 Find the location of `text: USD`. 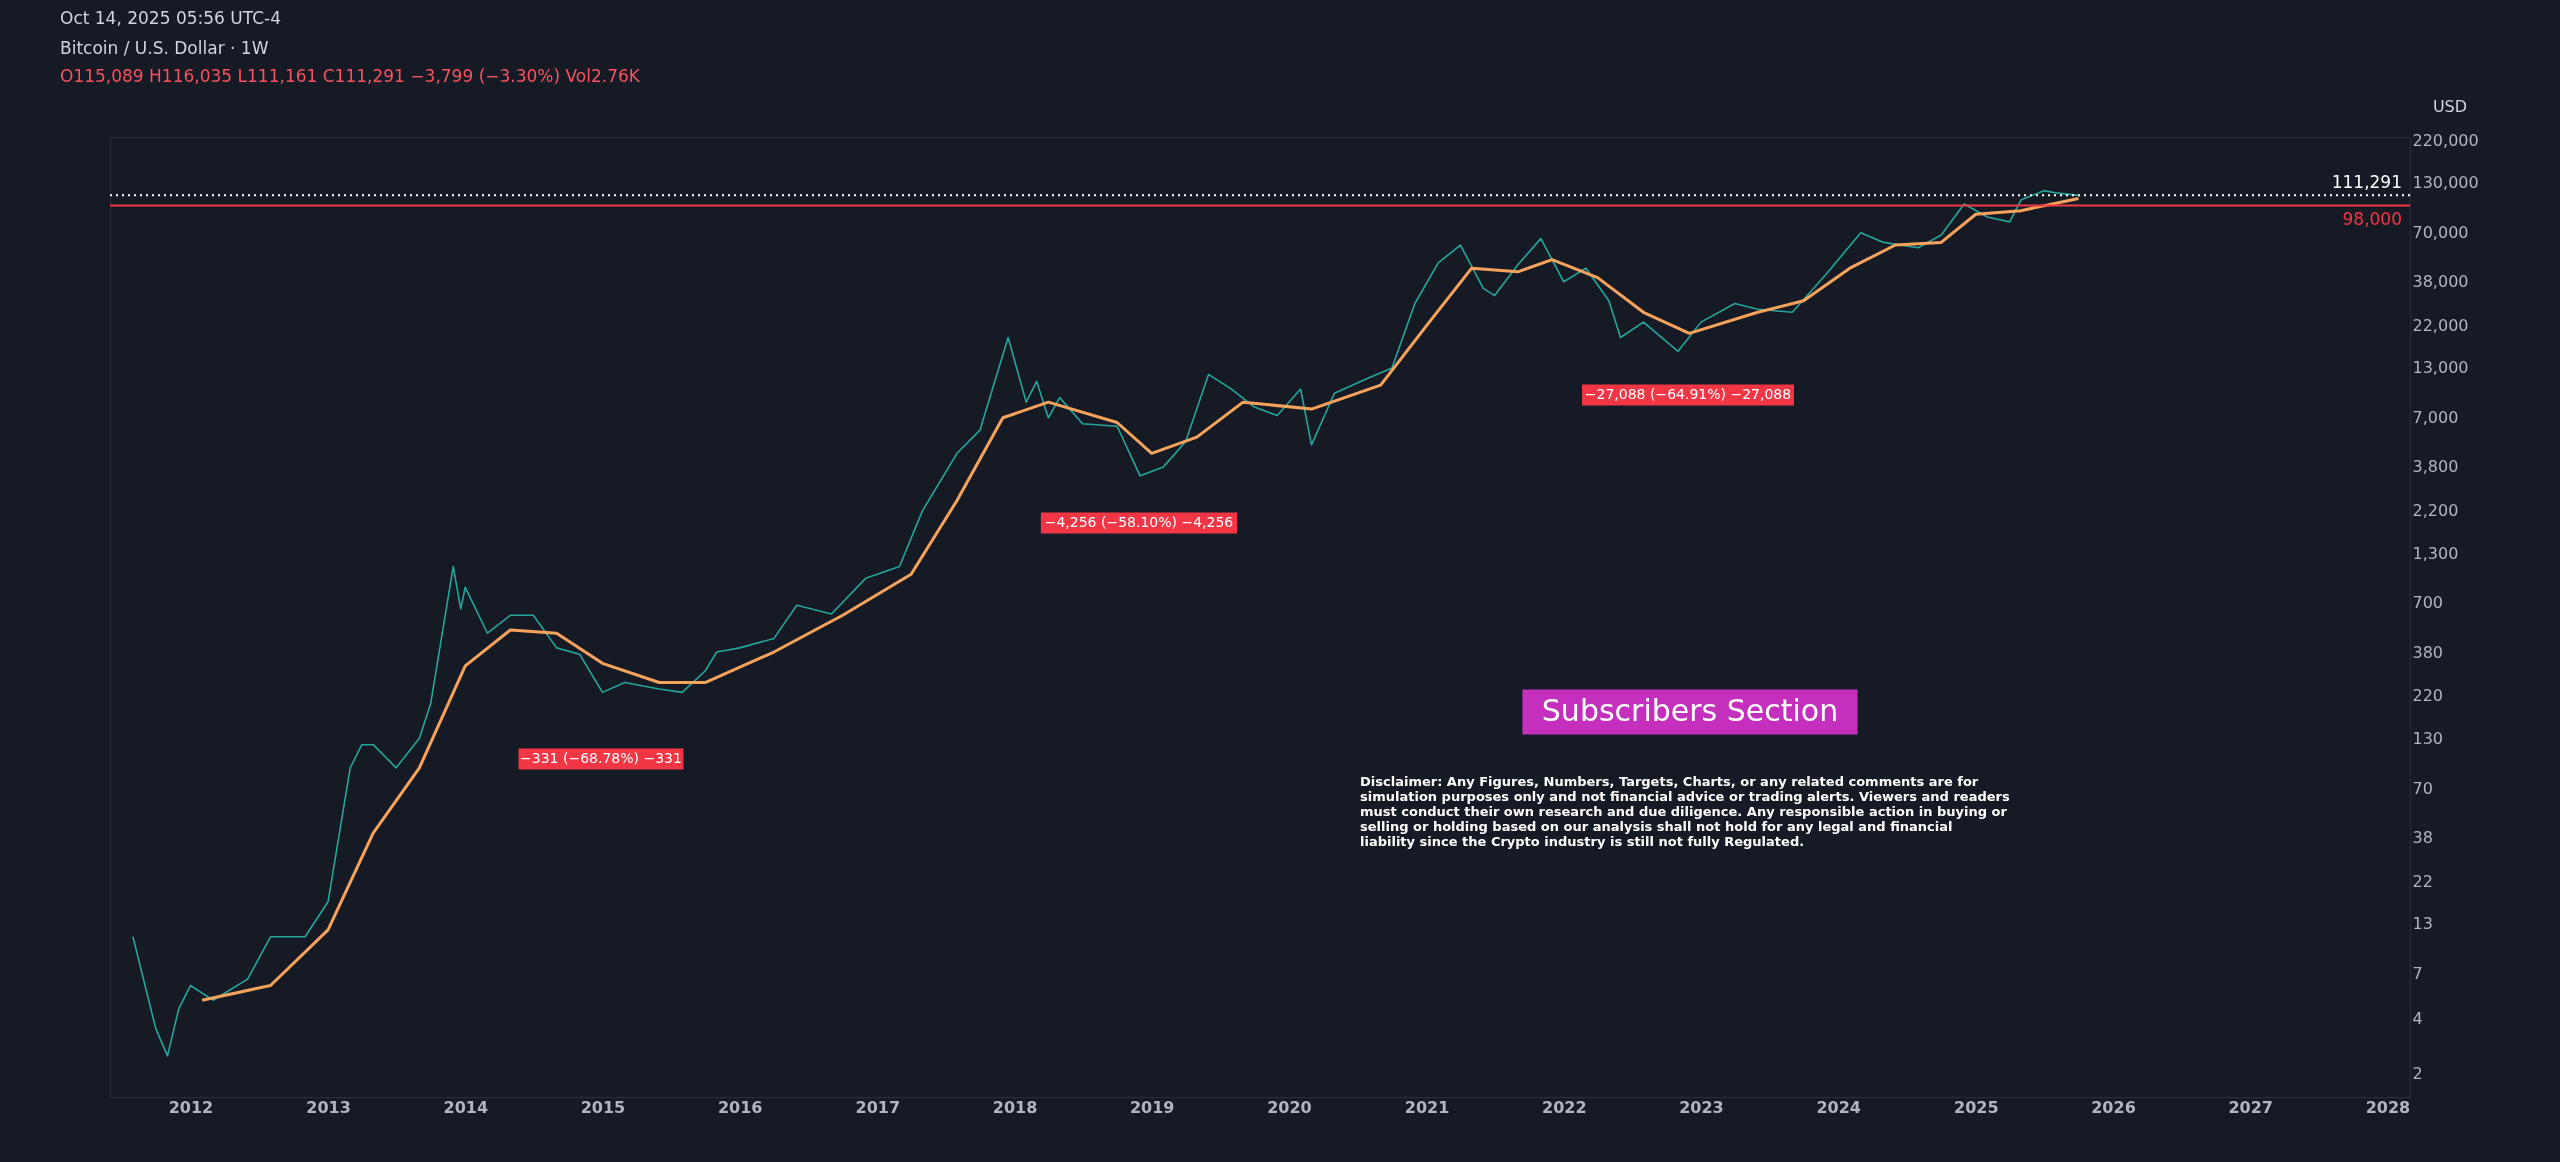

text: USD is located at coordinates (2450, 106).